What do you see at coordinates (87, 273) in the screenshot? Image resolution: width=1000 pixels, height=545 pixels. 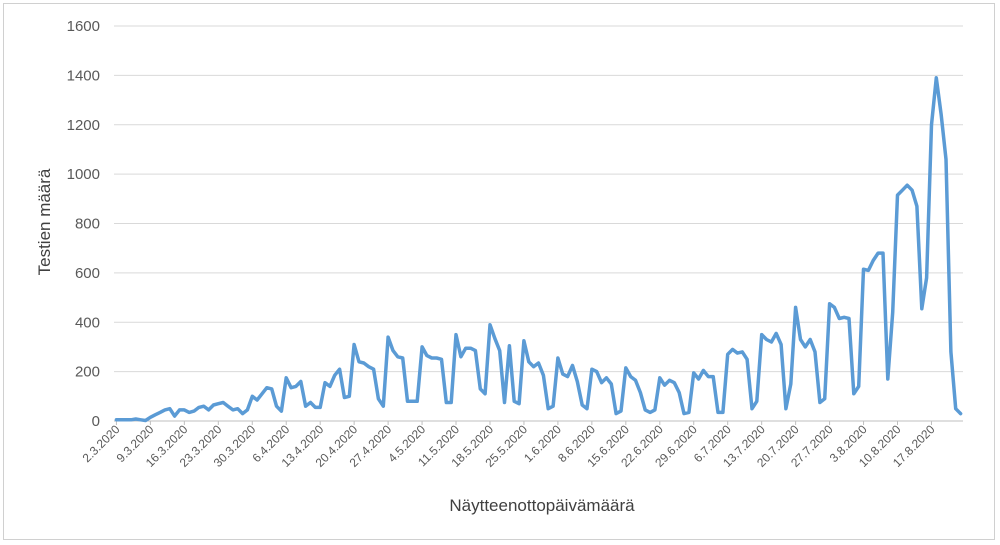 I see `y-tick-label: 600` at bounding box center [87, 273].